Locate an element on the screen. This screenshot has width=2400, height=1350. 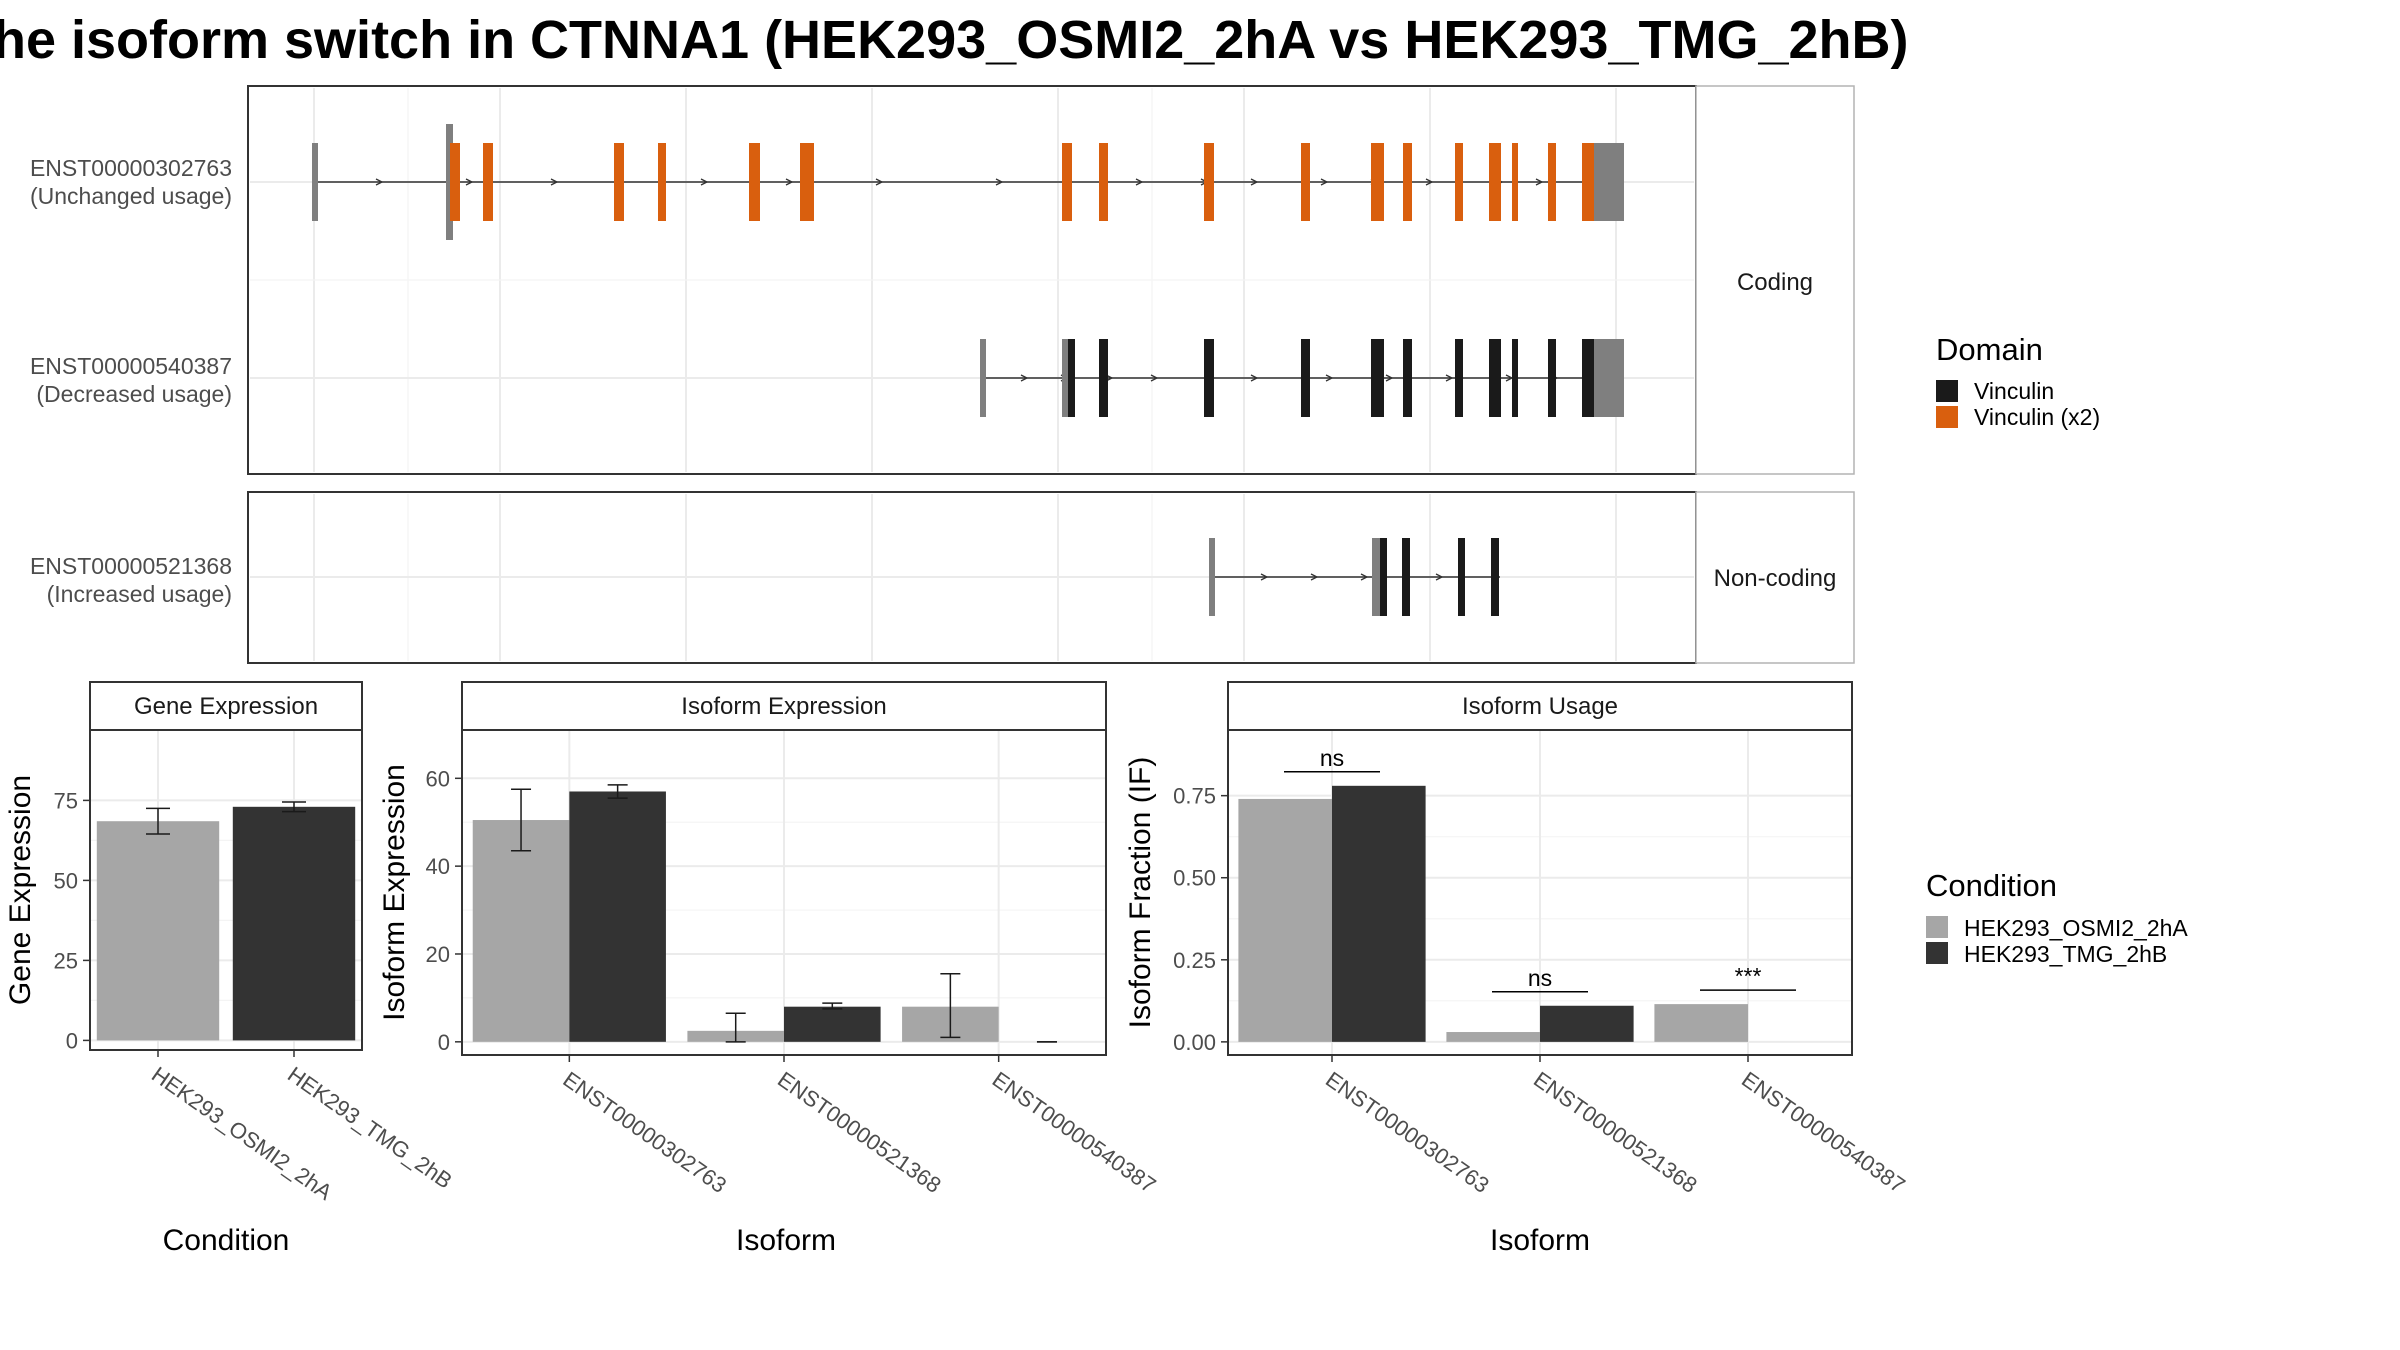
y-tick-label: 40 is located at coordinates (438, 866).